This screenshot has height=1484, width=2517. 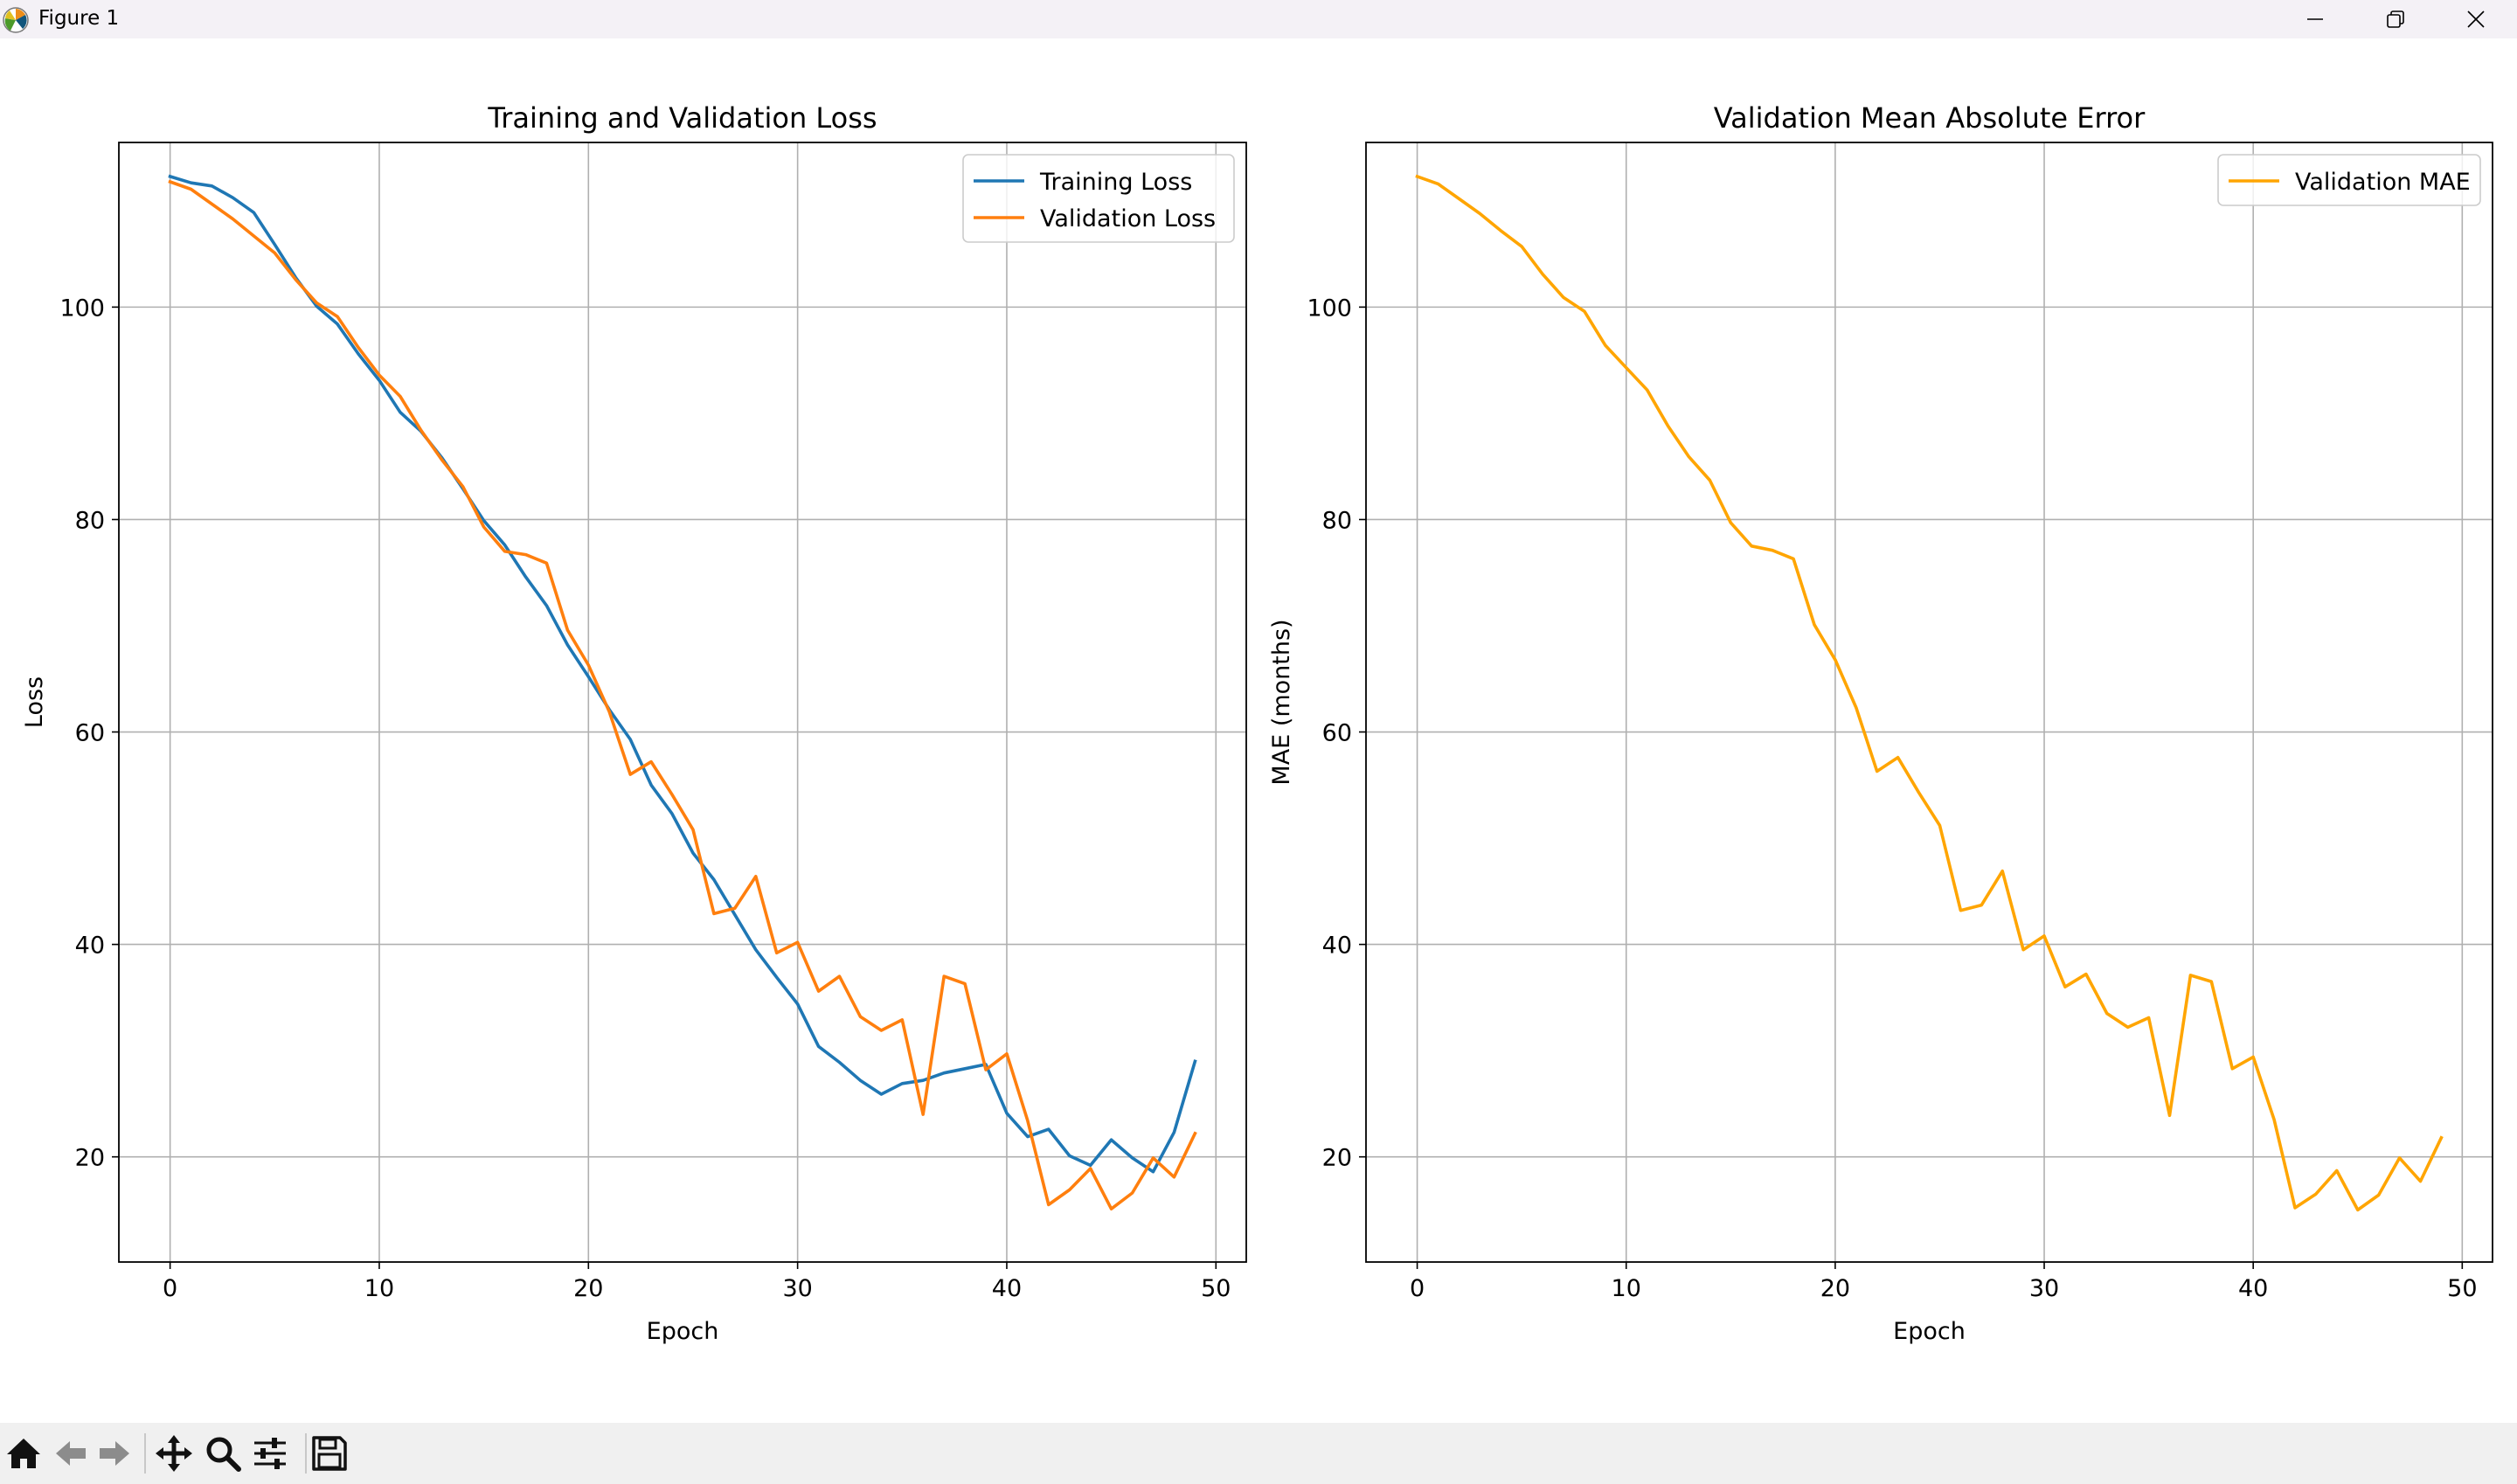 I want to click on home-button, so click(x=23, y=1453).